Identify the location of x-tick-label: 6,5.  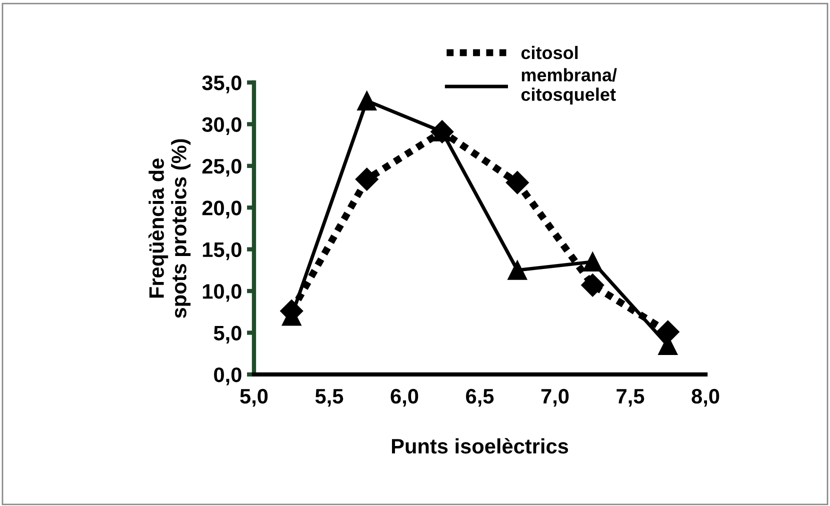
(480, 397).